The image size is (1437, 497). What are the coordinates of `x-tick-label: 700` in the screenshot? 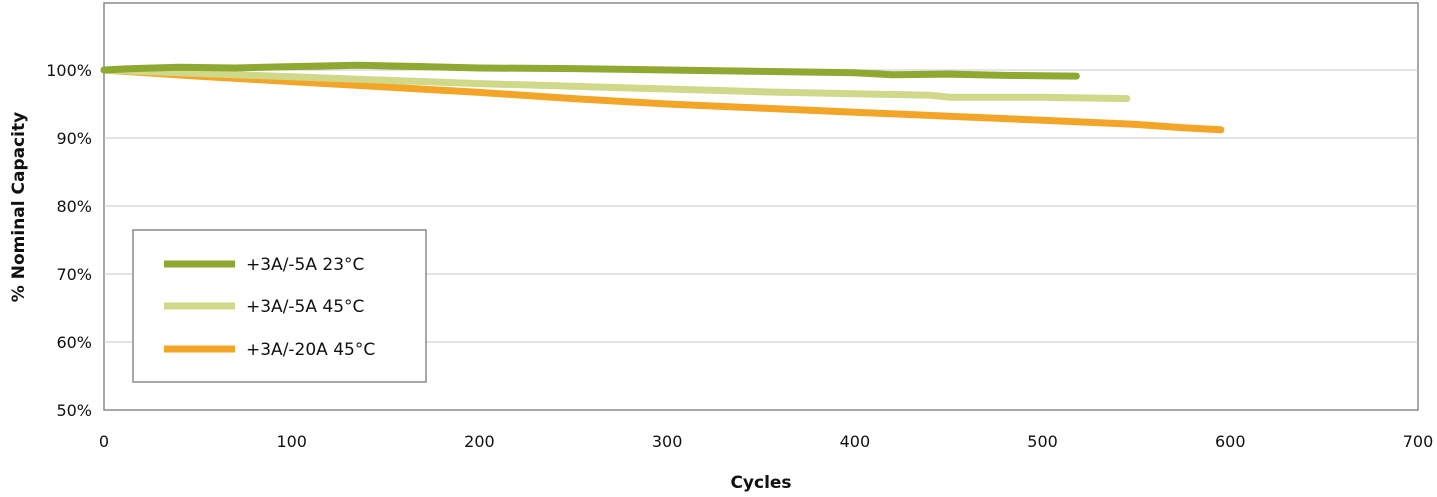 It's located at (1418, 441).